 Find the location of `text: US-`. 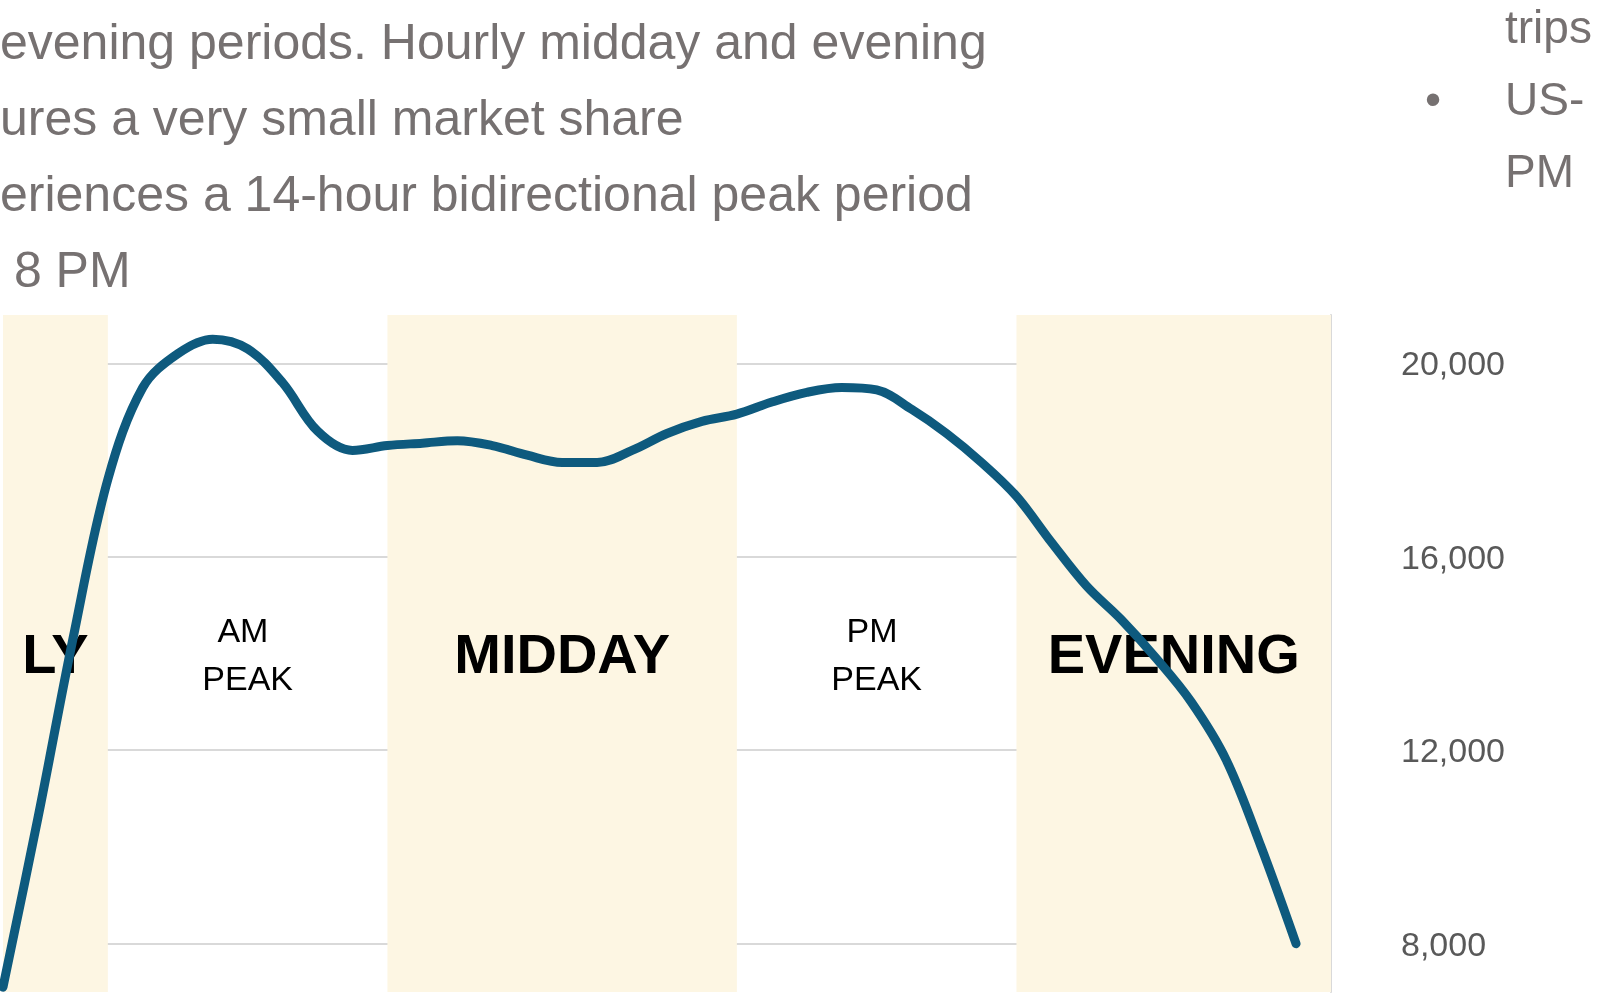

text: US- is located at coordinates (1545, 99).